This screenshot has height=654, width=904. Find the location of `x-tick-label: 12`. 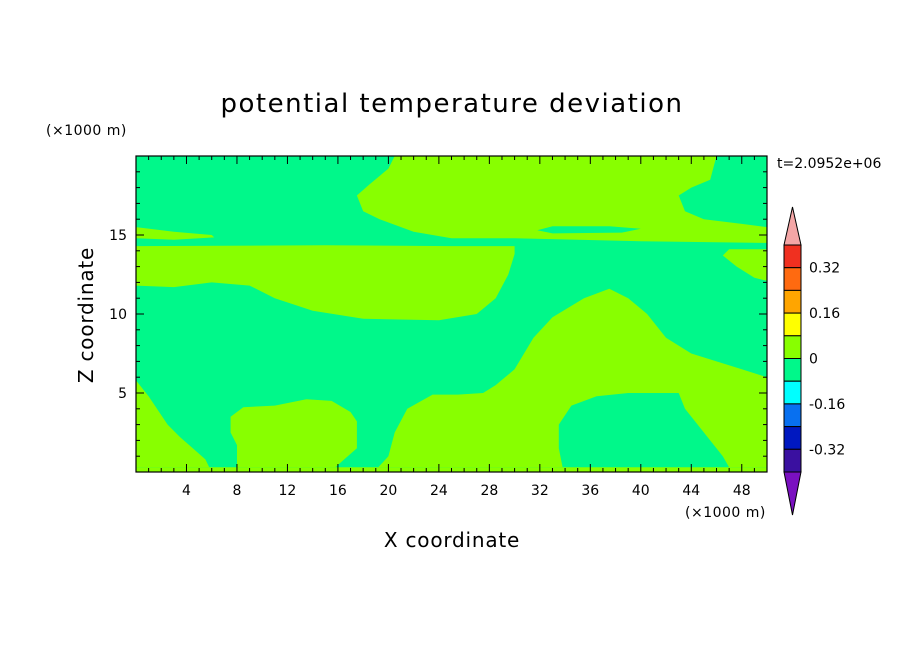

x-tick-label: 12 is located at coordinates (288, 491).